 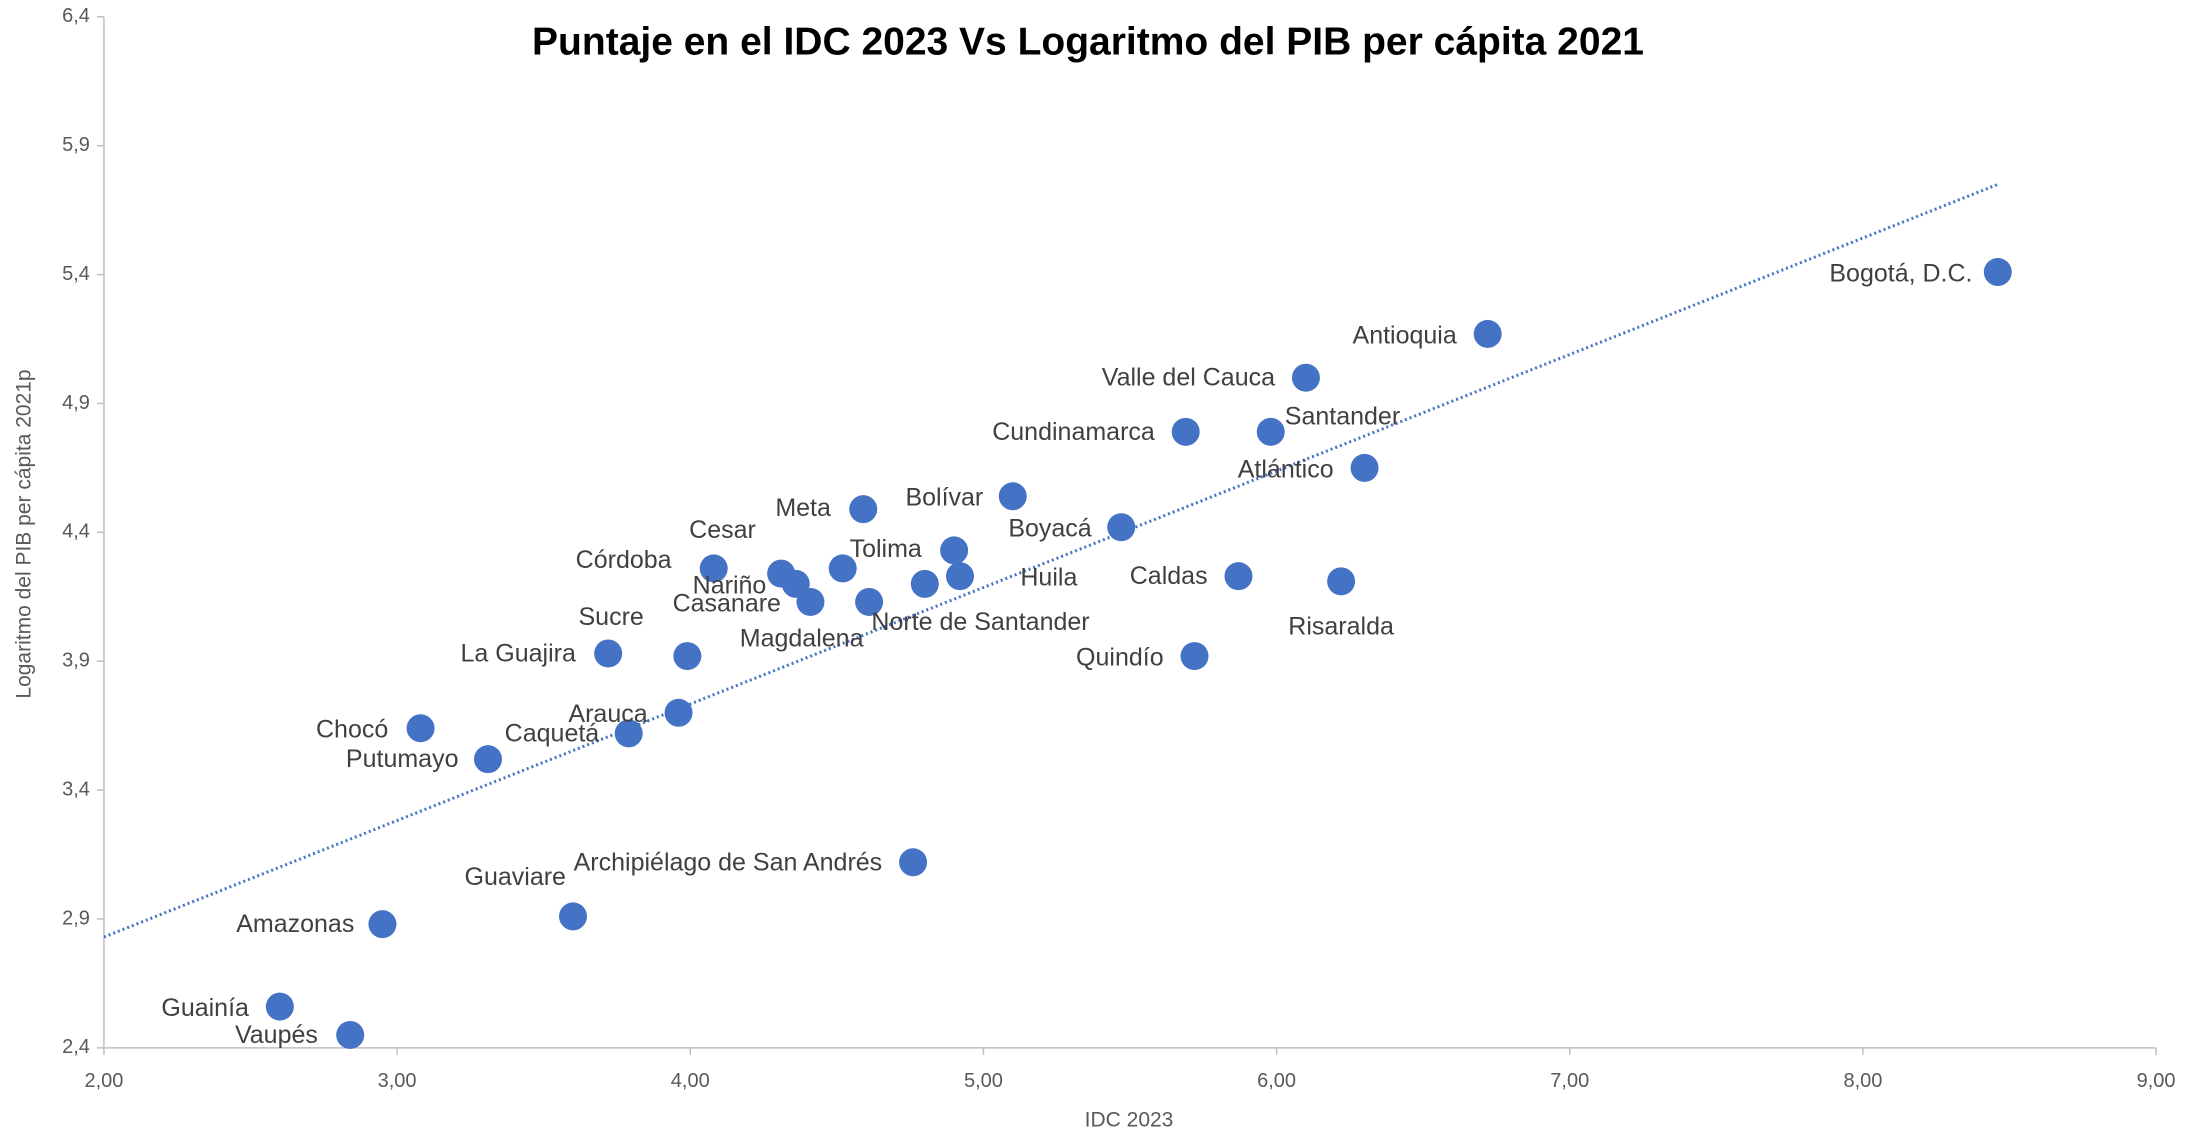 I want to click on point-label: Putumayo, so click(x=402, y=759).